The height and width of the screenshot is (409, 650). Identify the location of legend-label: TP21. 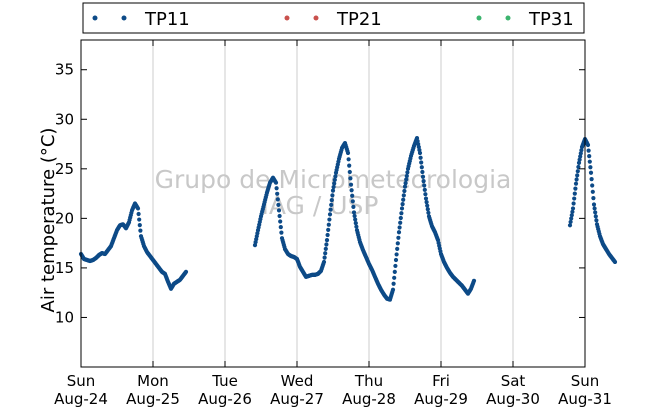
(359, 19).